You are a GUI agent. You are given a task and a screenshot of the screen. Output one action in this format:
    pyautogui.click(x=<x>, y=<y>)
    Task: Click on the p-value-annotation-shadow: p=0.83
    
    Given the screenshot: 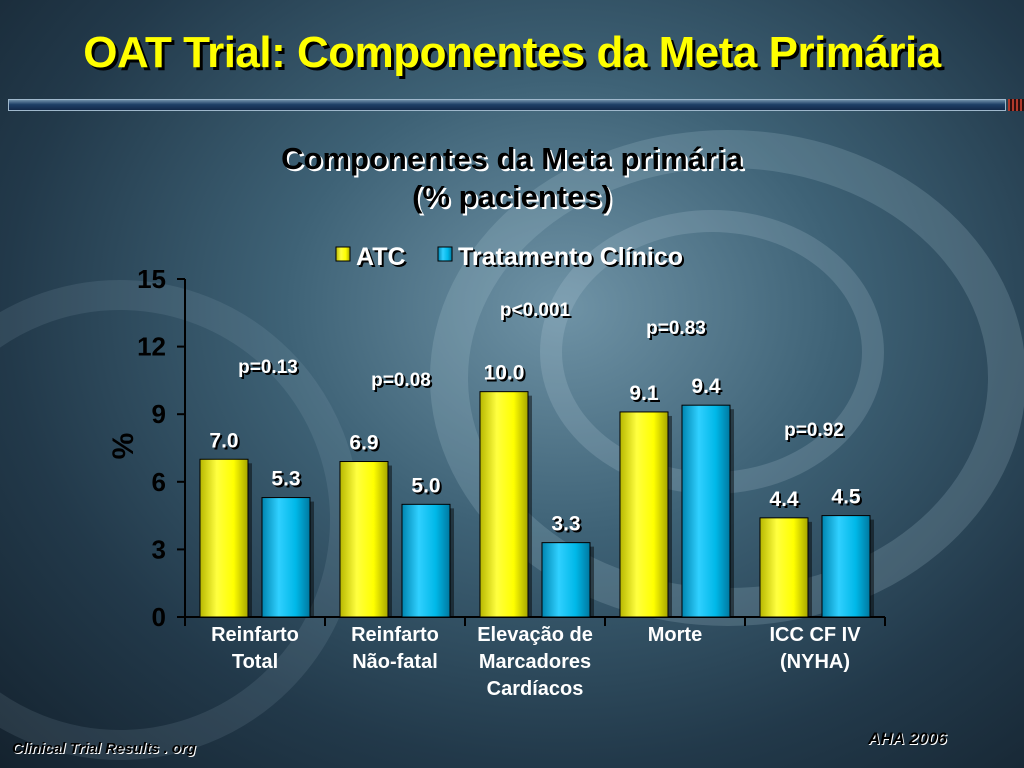 What is the action you would take?
    pyautogui.click(x=678, y=330)
    